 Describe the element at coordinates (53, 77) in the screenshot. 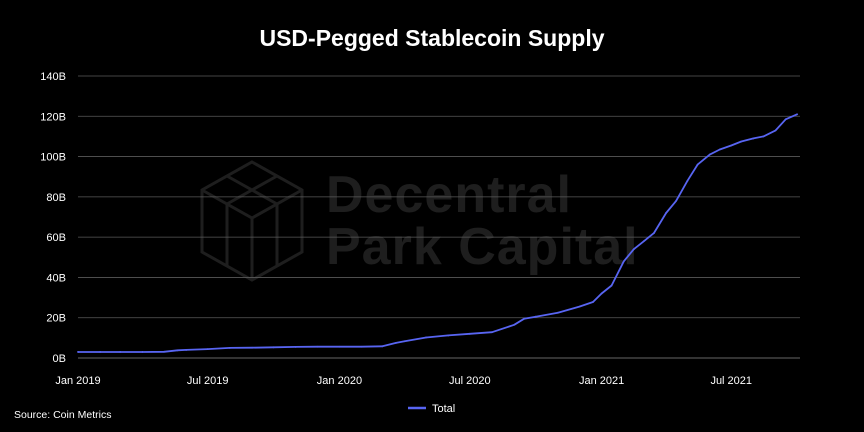

I see `y-tick-label: 140B` at that location.